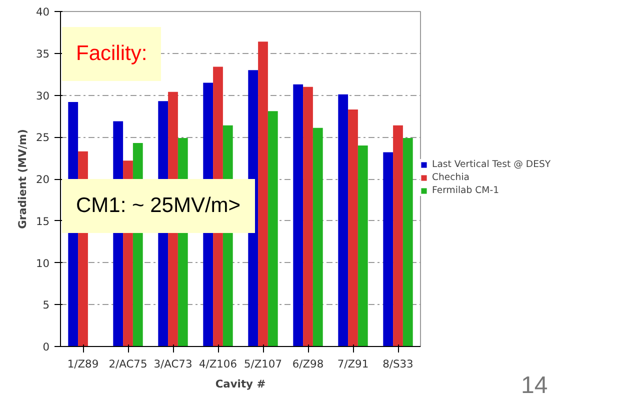 This screenshot has width=619, height=410. I want to click on legend-label: Last Vertical Test @ DESY, so click(491, 164).